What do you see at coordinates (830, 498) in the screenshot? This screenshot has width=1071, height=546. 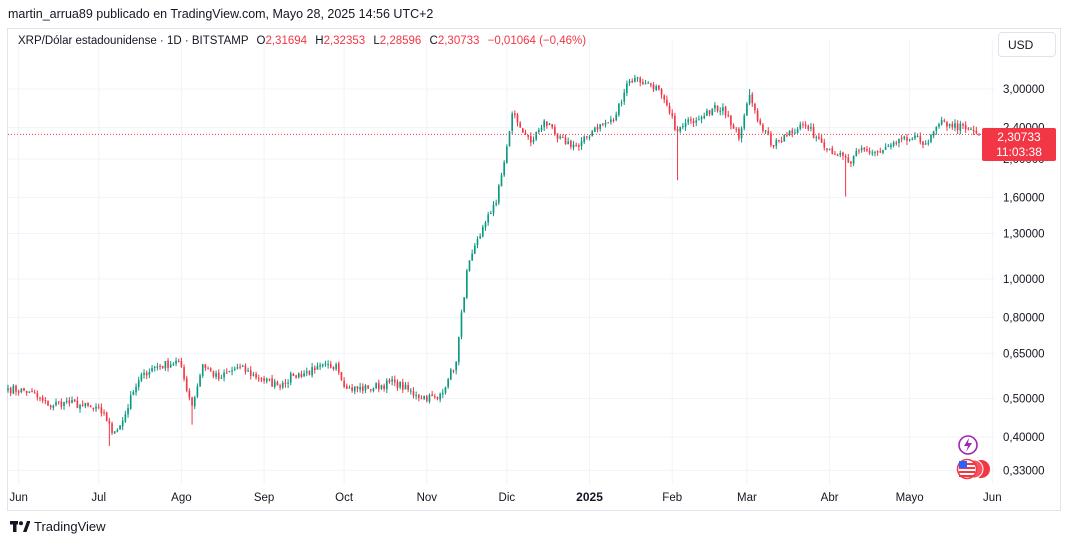 I see `x-tick-label: Abr` at bounding box center [830, 498].